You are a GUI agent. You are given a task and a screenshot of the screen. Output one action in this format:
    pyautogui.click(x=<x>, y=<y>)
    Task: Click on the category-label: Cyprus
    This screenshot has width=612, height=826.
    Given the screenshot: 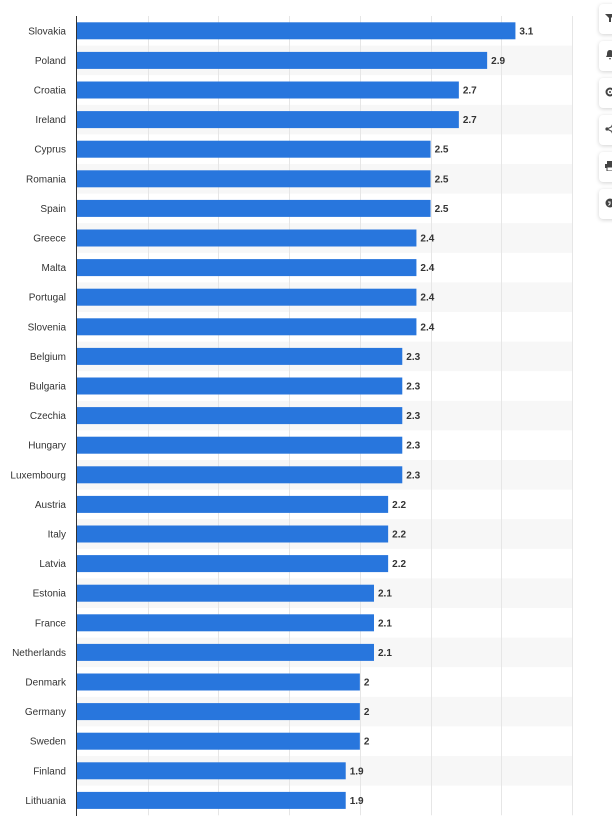 What is the action you would take?
    pyautogui.click(x=50, y=150)
    